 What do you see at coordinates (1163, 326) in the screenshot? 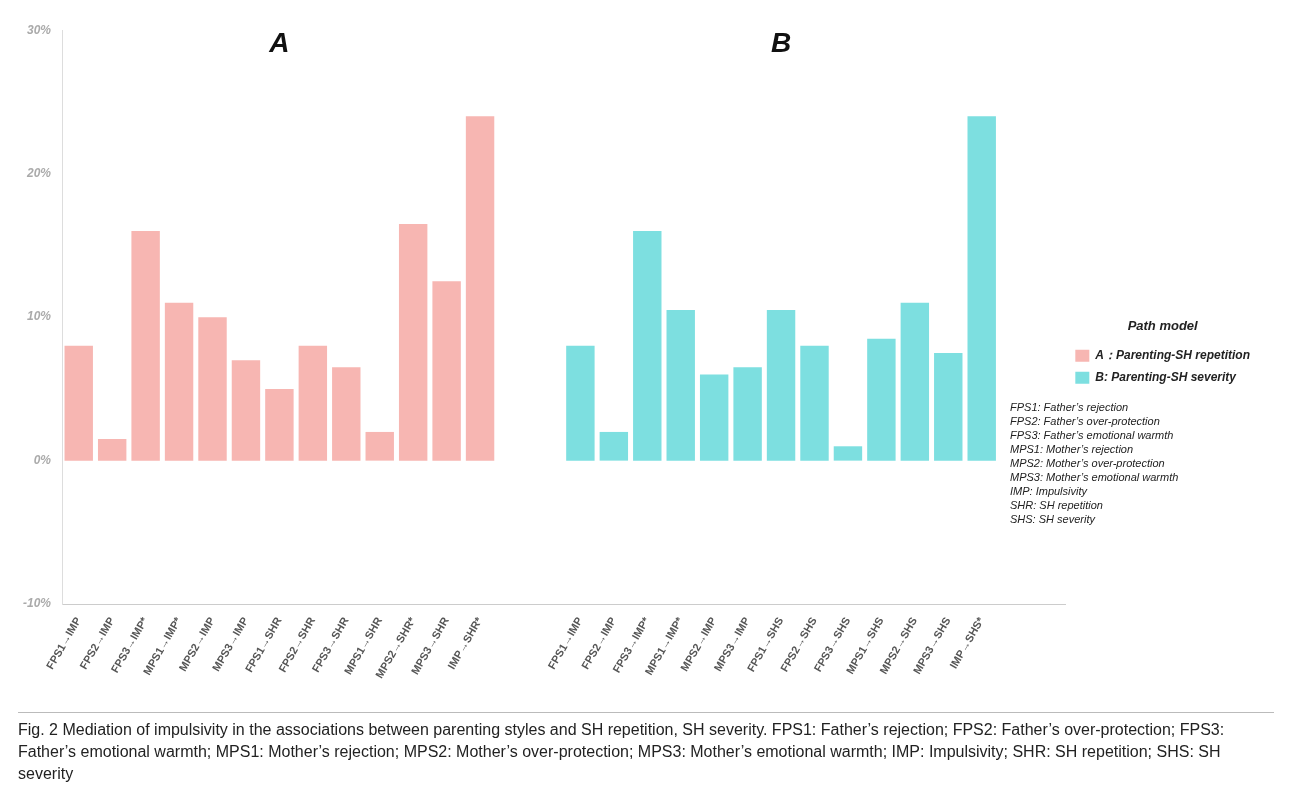
I see `legend-title: Path model` at bounding box center [1163, 326].